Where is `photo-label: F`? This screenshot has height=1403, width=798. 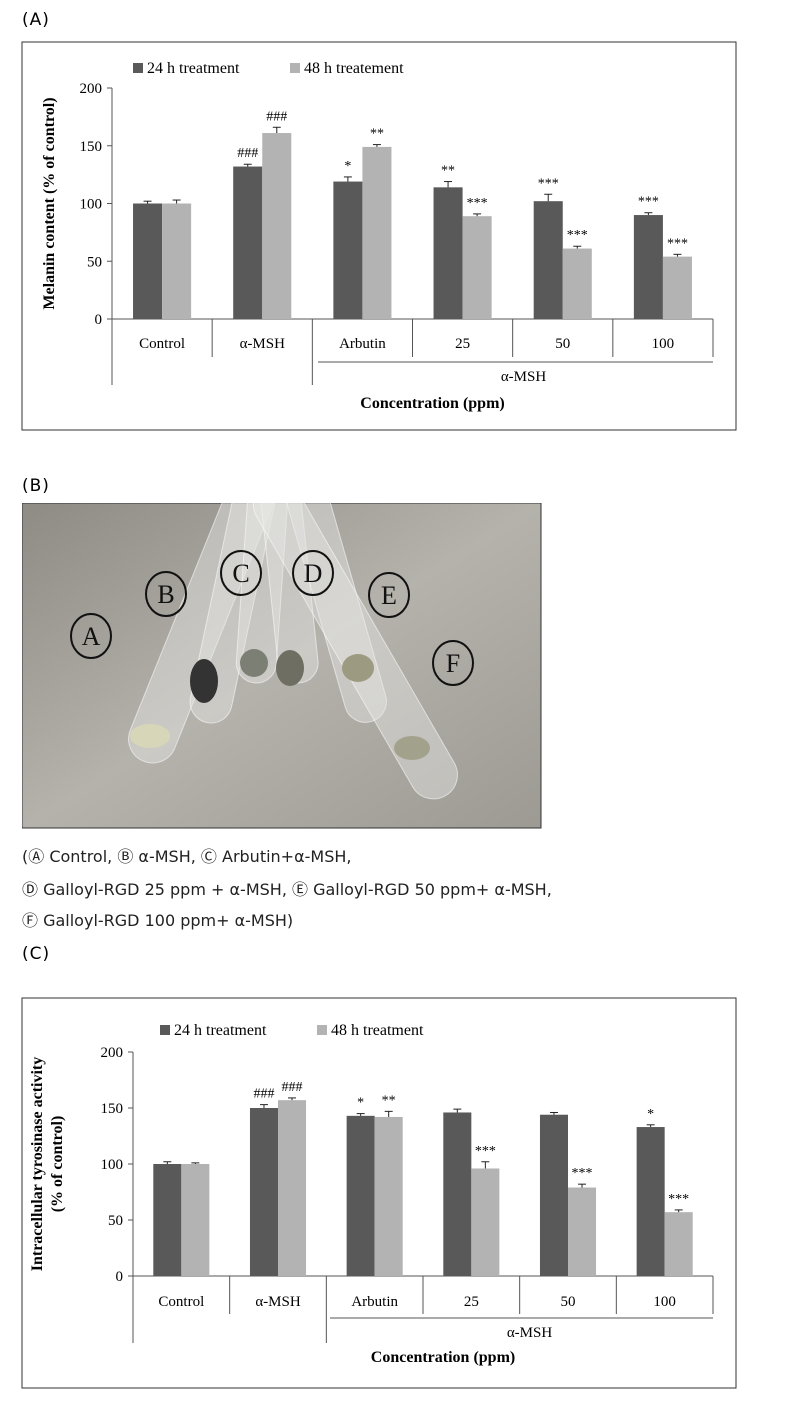 photo-label: F is located at coordinates (453, 663).